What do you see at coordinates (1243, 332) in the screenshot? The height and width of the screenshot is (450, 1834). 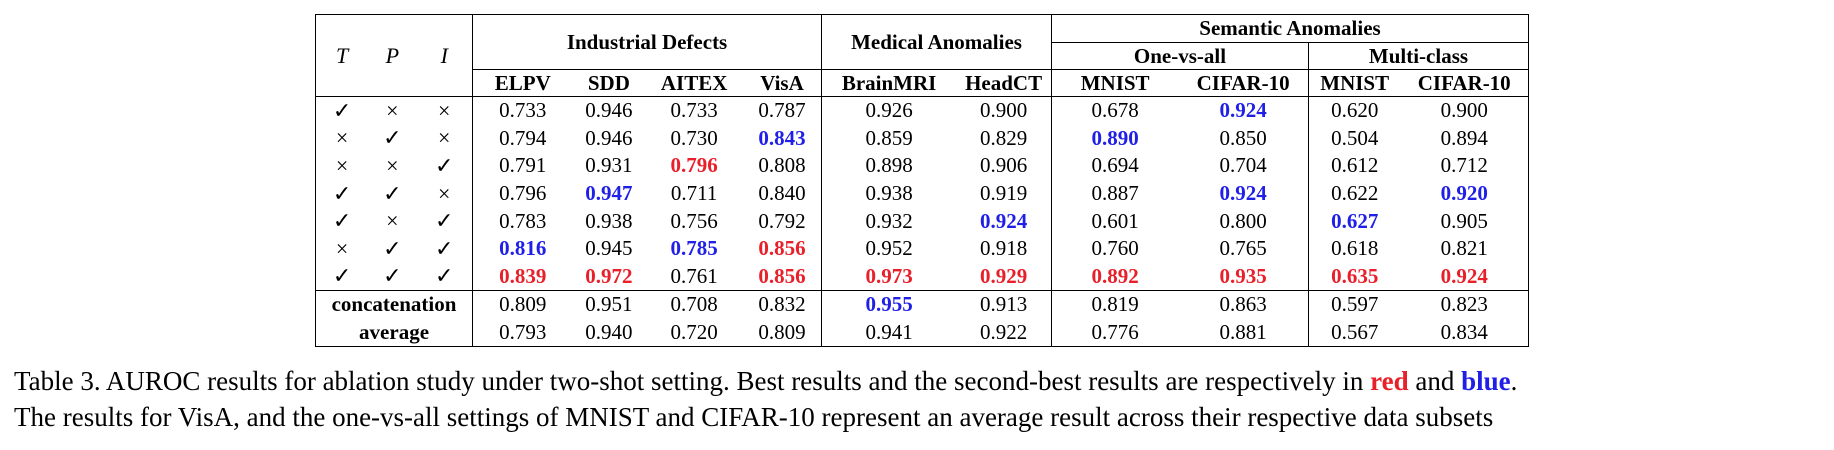 I see `table-cell: 0.881` at bounding box center [1243, 332].